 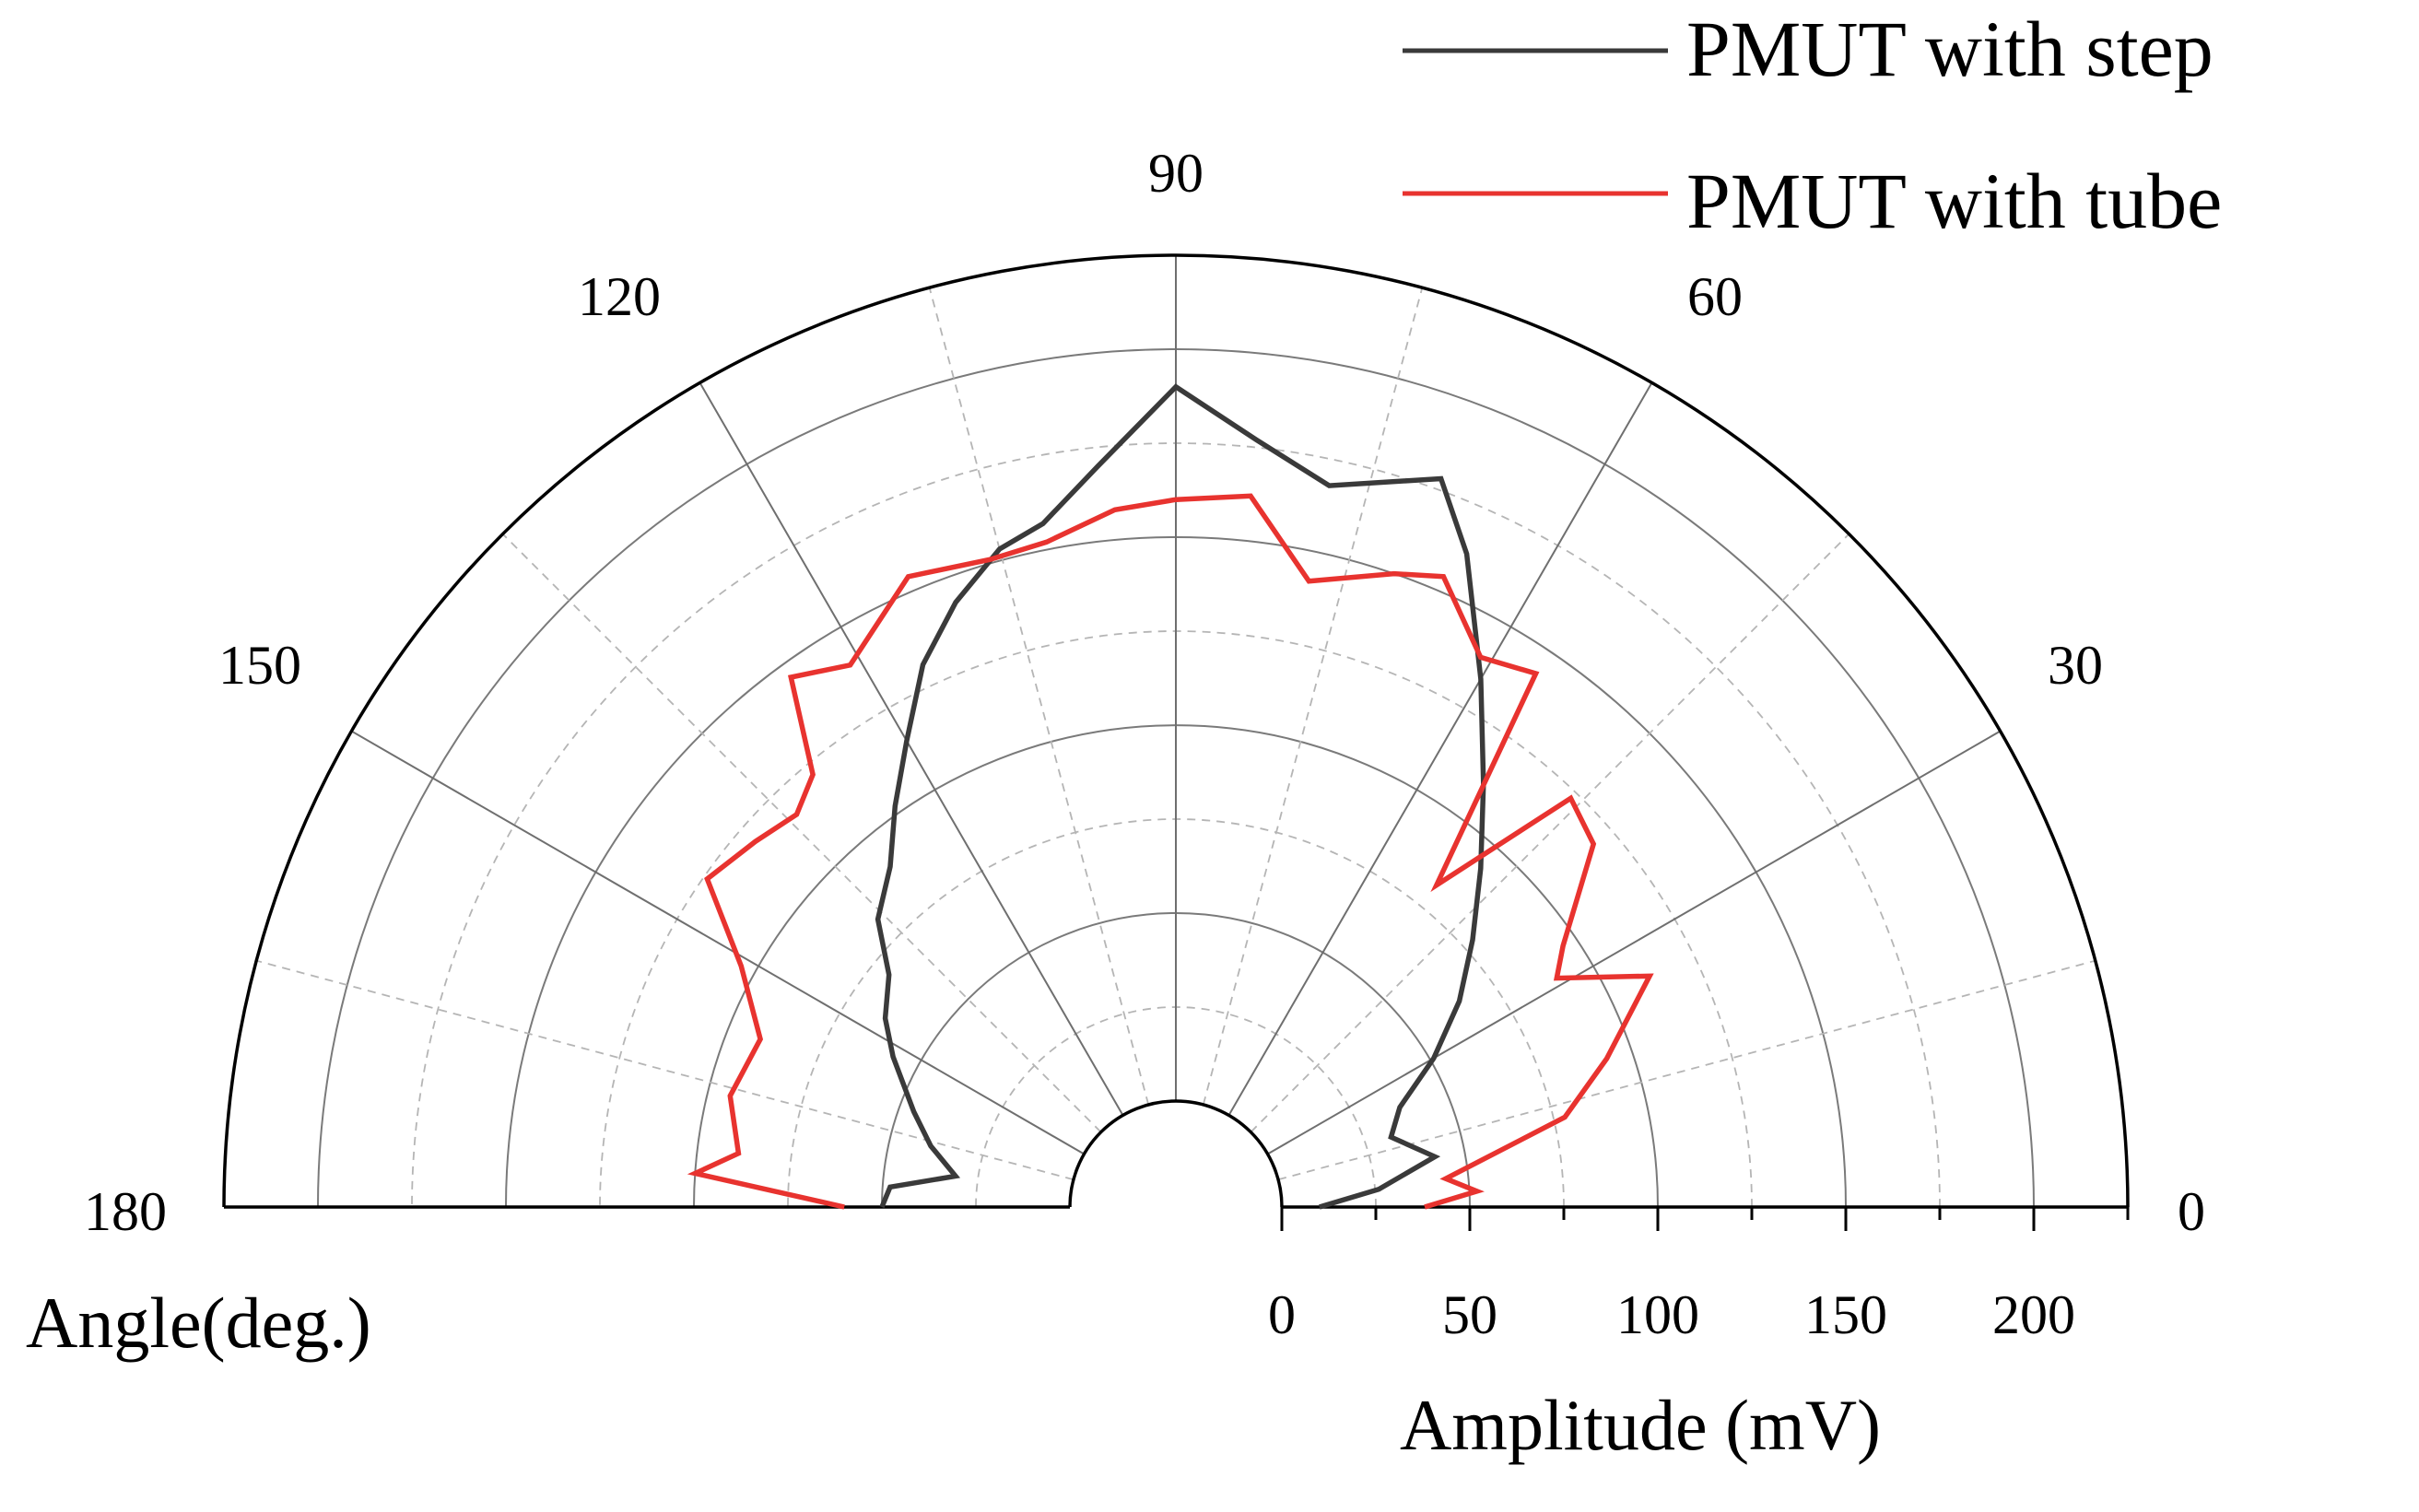 I want to click on angle-tick-label: 120, so click(x=619, y=296).